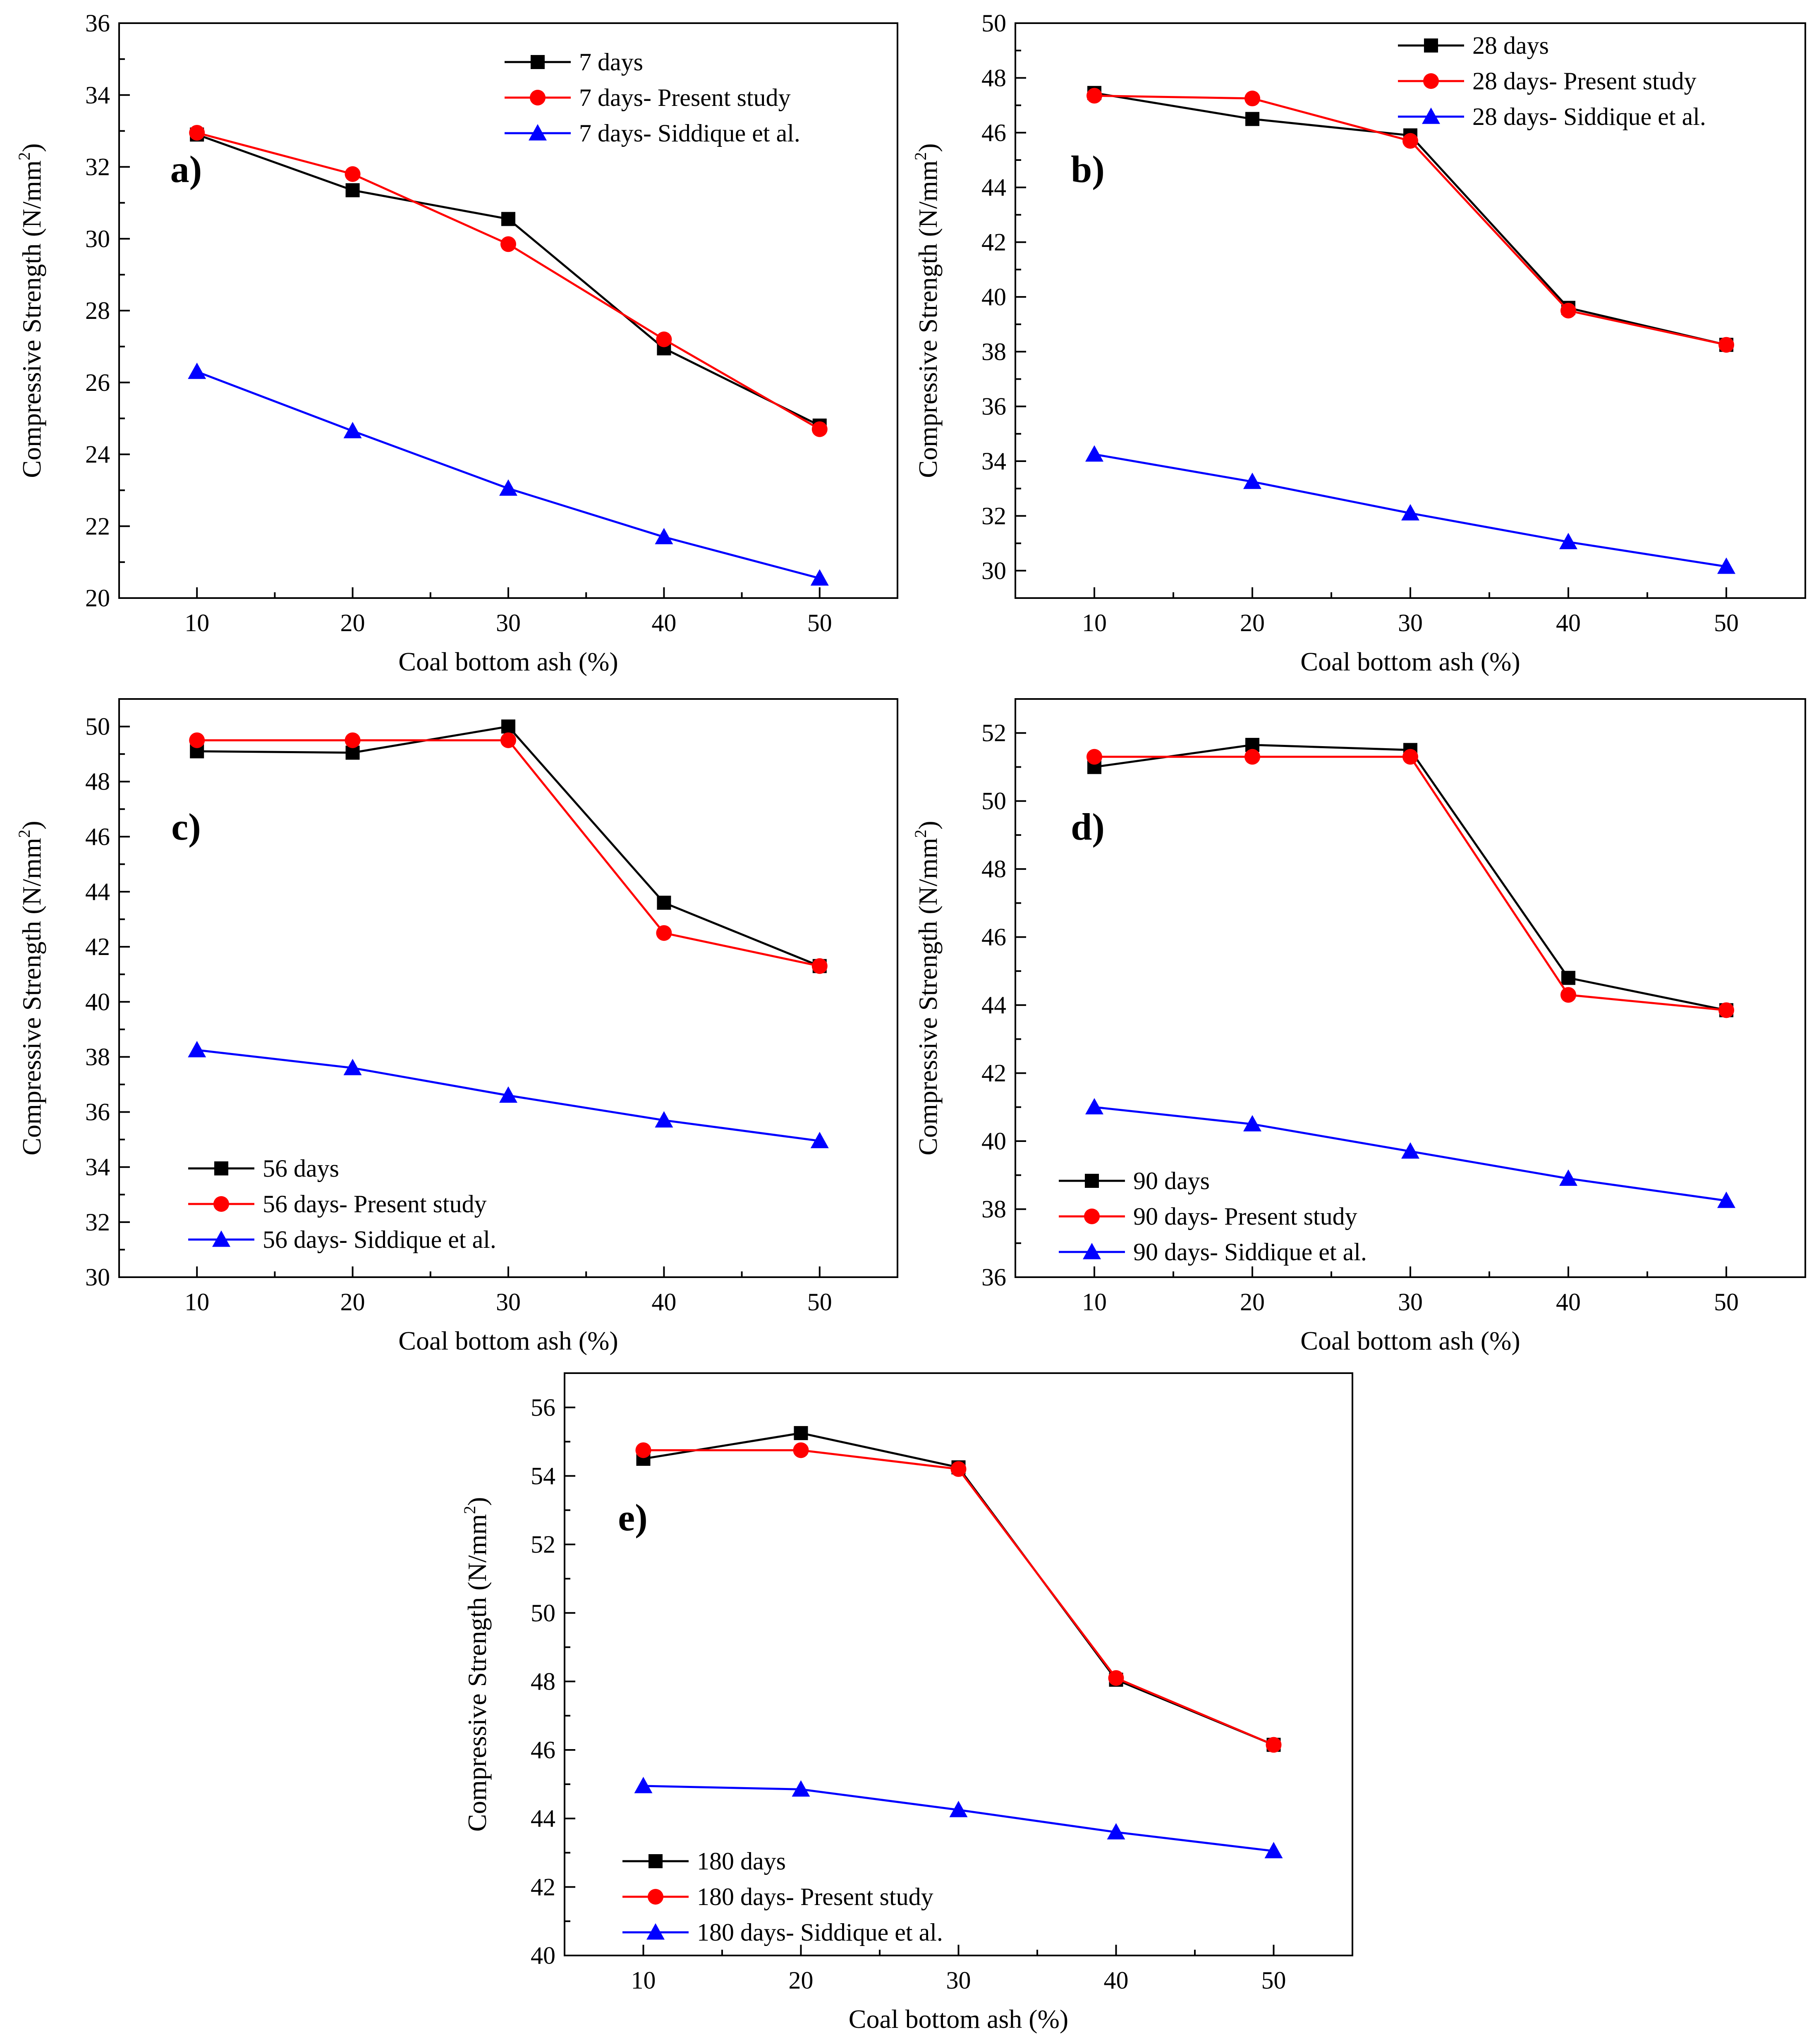 This screenshot has height=2044, width=1814. I want to click on legend-label: 56 days- Present study, so click(375, 1204).